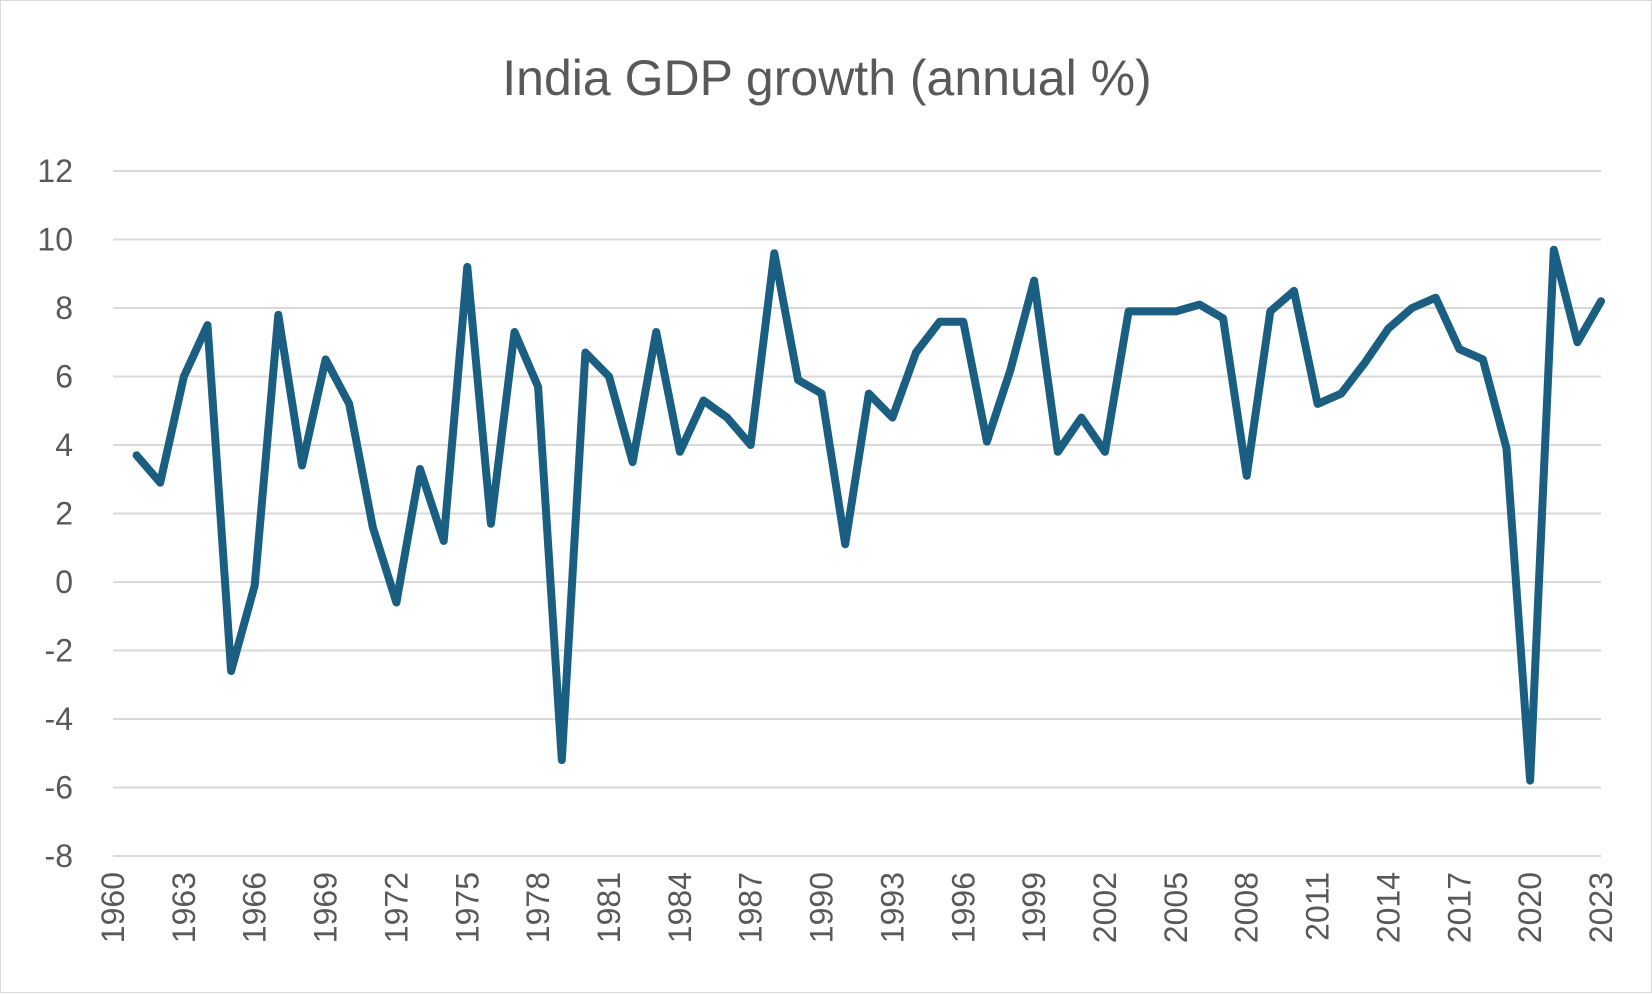 Image resolution: width=1652 pixels, height=994 pixels. Describe the element at coordinates (892, 907) in the screenshot. I see `x-tick-label: 1993` at that location.